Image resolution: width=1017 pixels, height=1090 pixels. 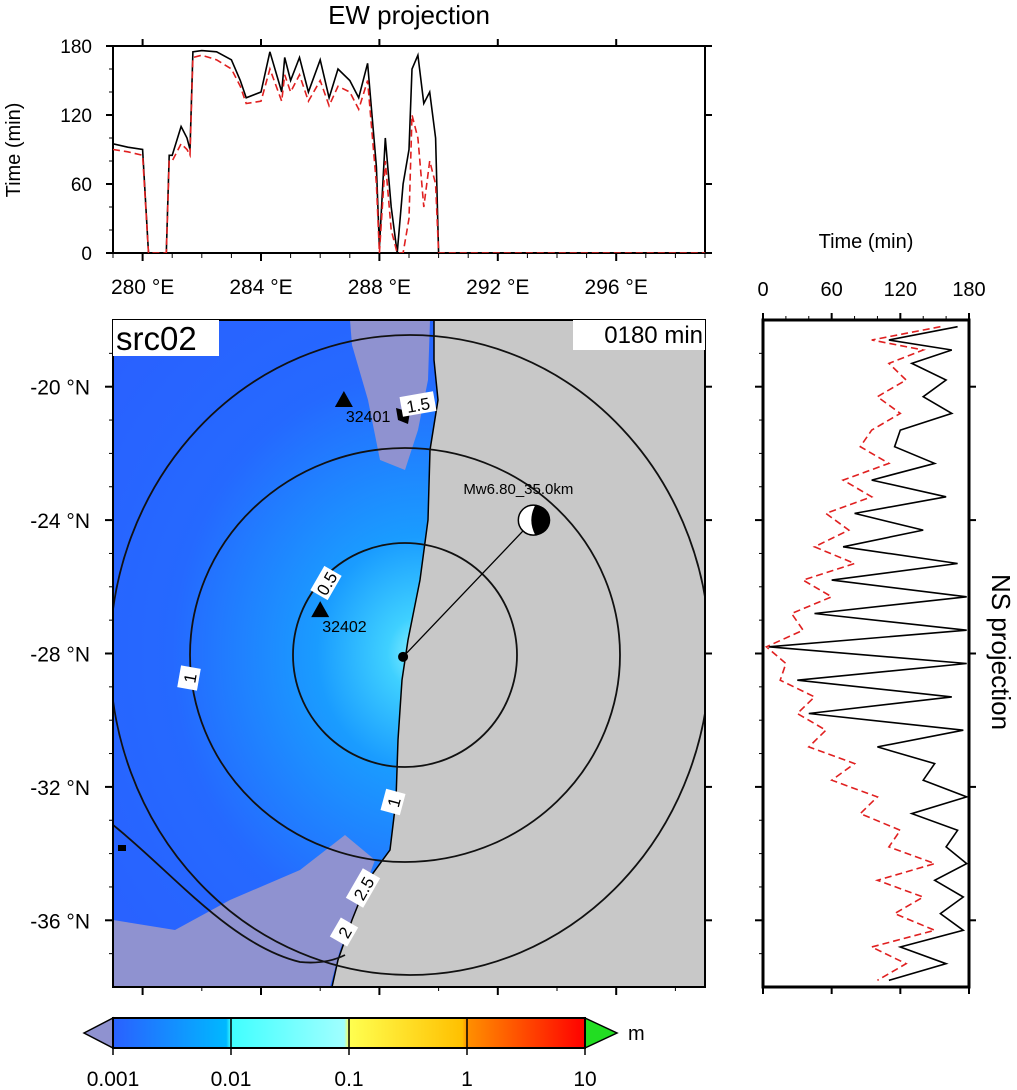 I want to click on ns-series-line-observed, so click(x=868, y=653).